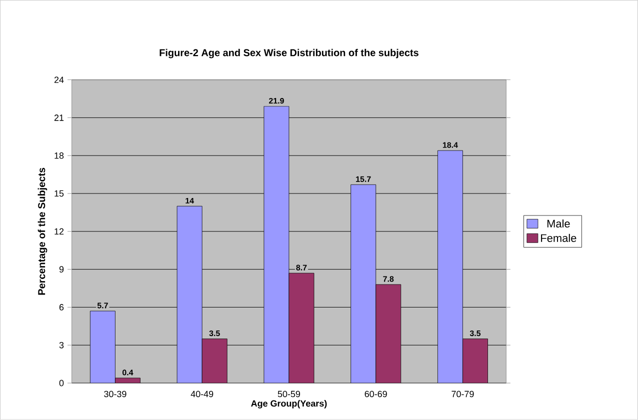  I want to click on y-tick-label: 0, so click(61, 383).